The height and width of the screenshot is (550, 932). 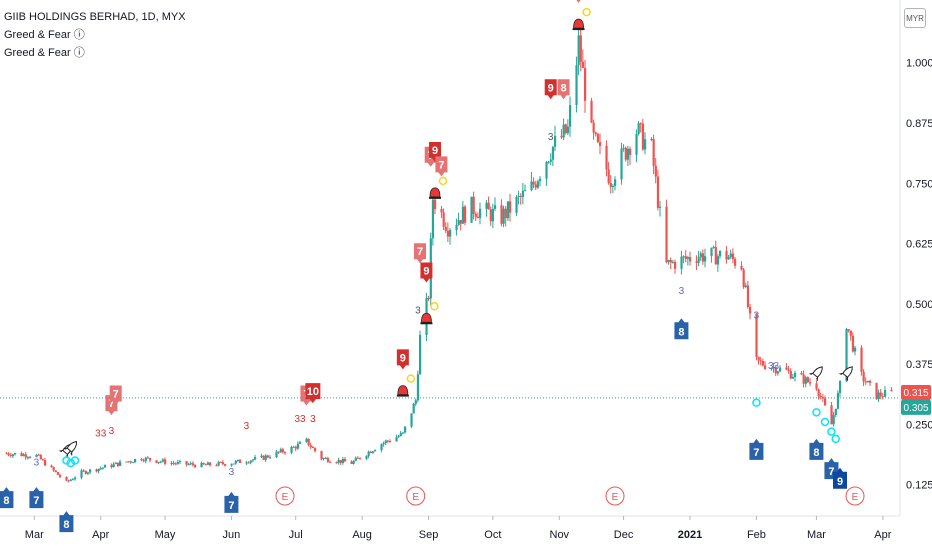 I want to click on sell-label-text: 9, so click(x=551, y=88).